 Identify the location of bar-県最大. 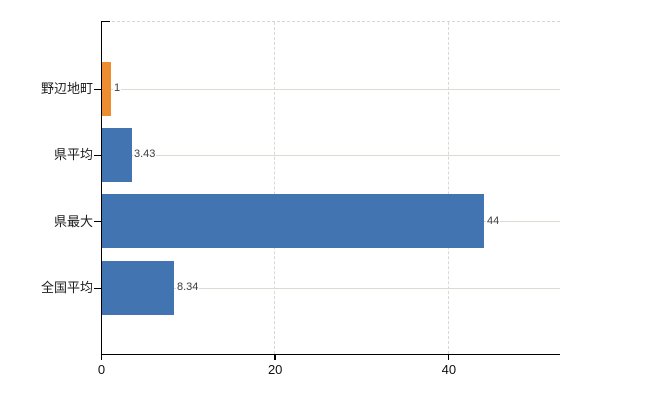
(293, 221).